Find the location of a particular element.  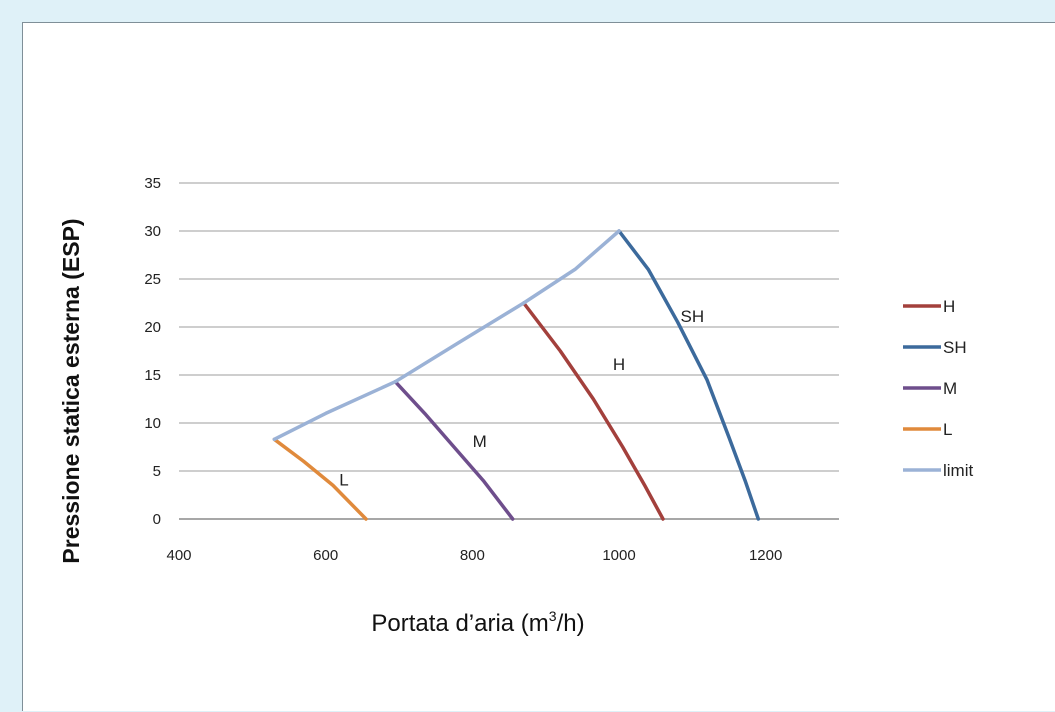

series-line-limit is located at coordinates (446, 335).